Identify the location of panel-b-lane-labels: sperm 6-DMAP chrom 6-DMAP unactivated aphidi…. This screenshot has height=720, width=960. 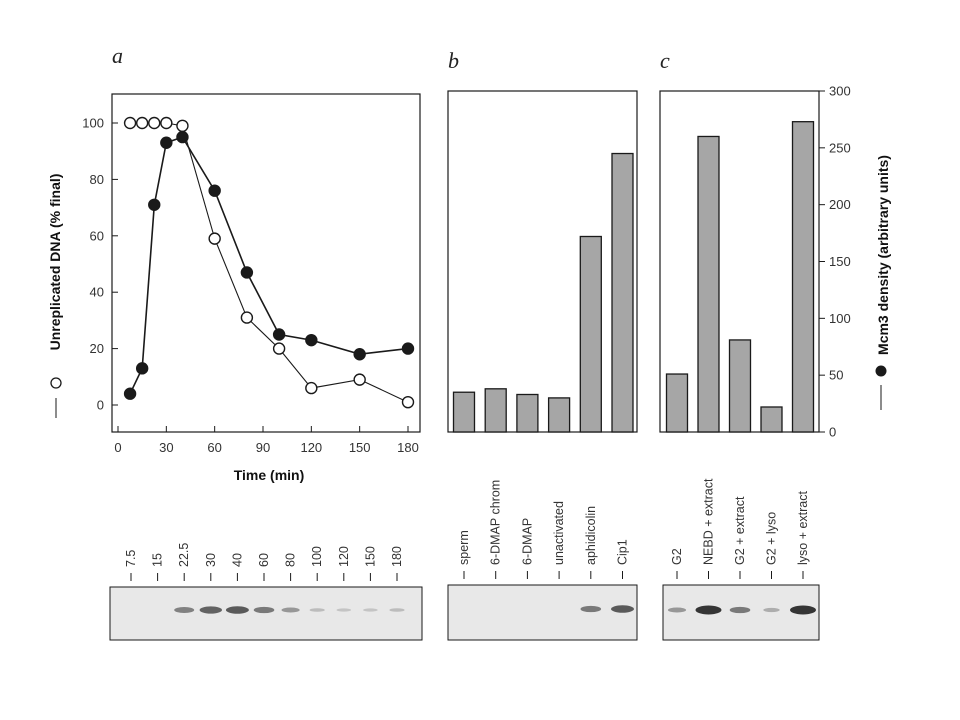
(543, 529).